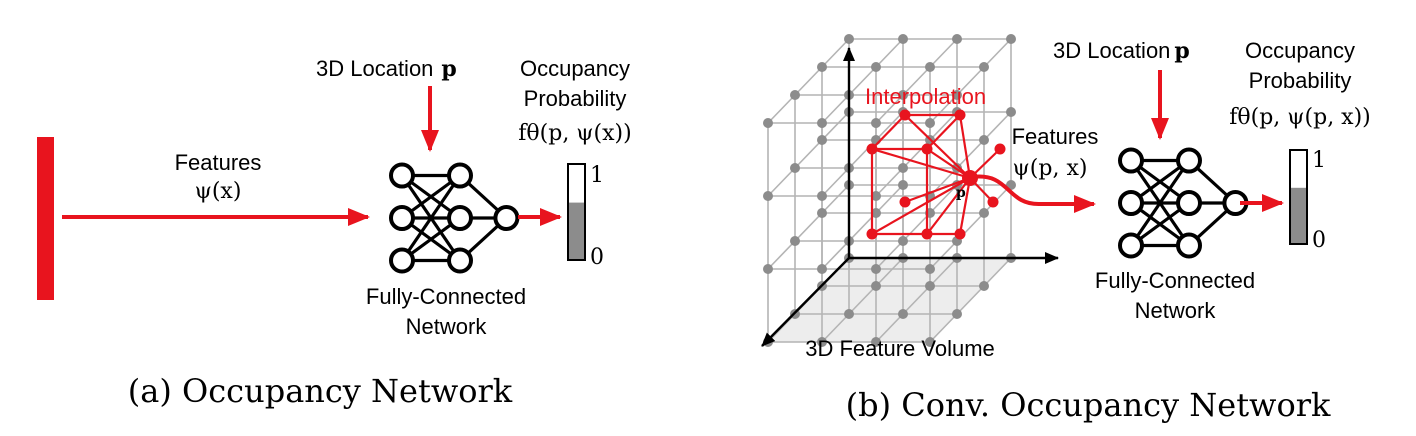 This screenshot has height=436, width=1416. I want to click on scale-bottom-b: 0, so click(1319, 240).